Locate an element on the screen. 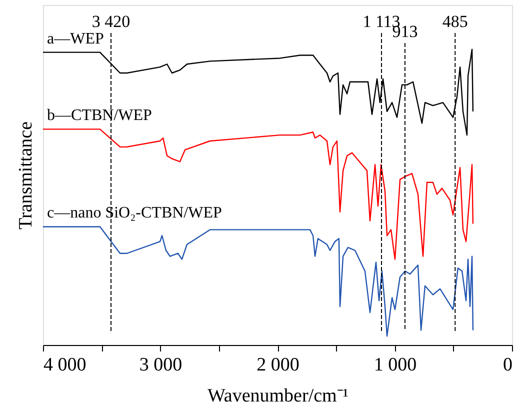  x-axis-title: Wavenumber/cm⁻¹ is located at coordinates (278, 396).